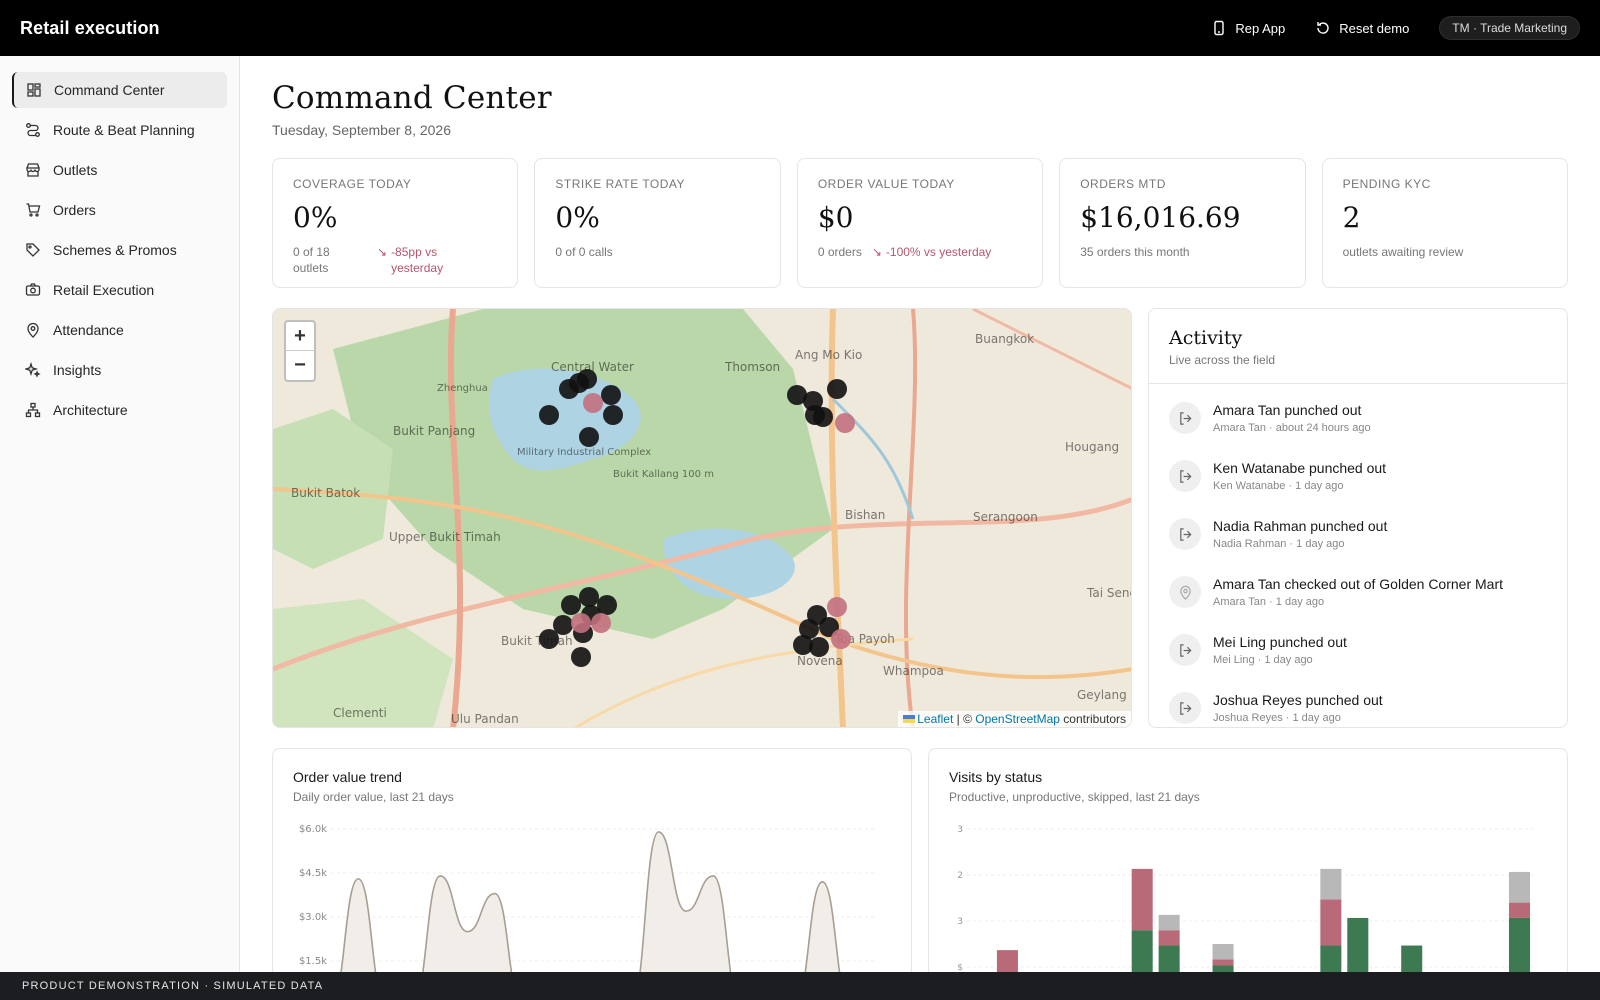 This screenshot has width=1600, height=1000. Describe the element at coordinates (1374, 28) in the screenshot. I see `reset-demo-label: Reset demo` at that location.